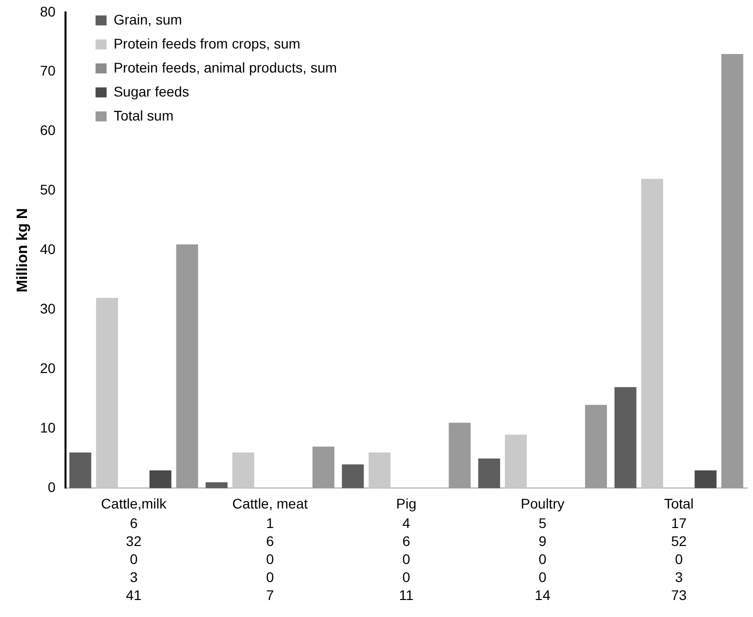  What do you see at coordinates (679, 595) in the screenshot?
I see `data-label: 73` at bounding box center [679, 595].